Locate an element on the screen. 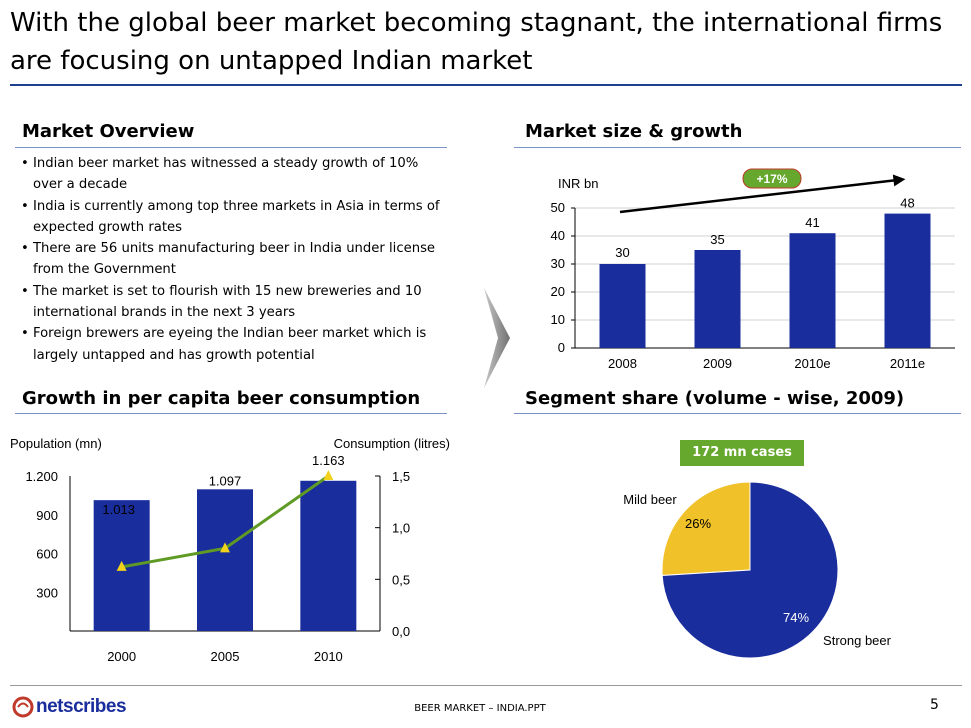 Image resolution: width=971 pixels, height=728 pixels. left-axis-label: Population (mn) is located at coordinates (56, 443).